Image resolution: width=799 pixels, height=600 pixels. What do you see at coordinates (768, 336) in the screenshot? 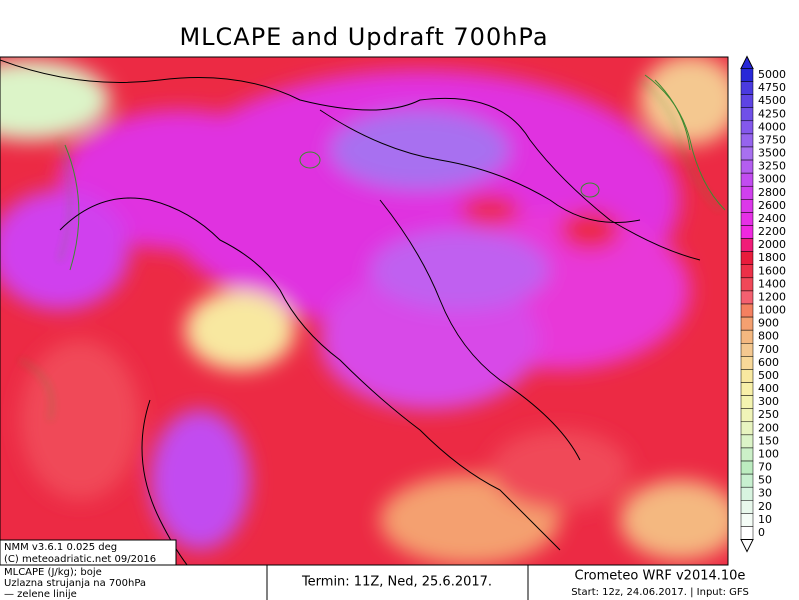
I see `colorbar-label: 800` at bounding box center [768, 336].